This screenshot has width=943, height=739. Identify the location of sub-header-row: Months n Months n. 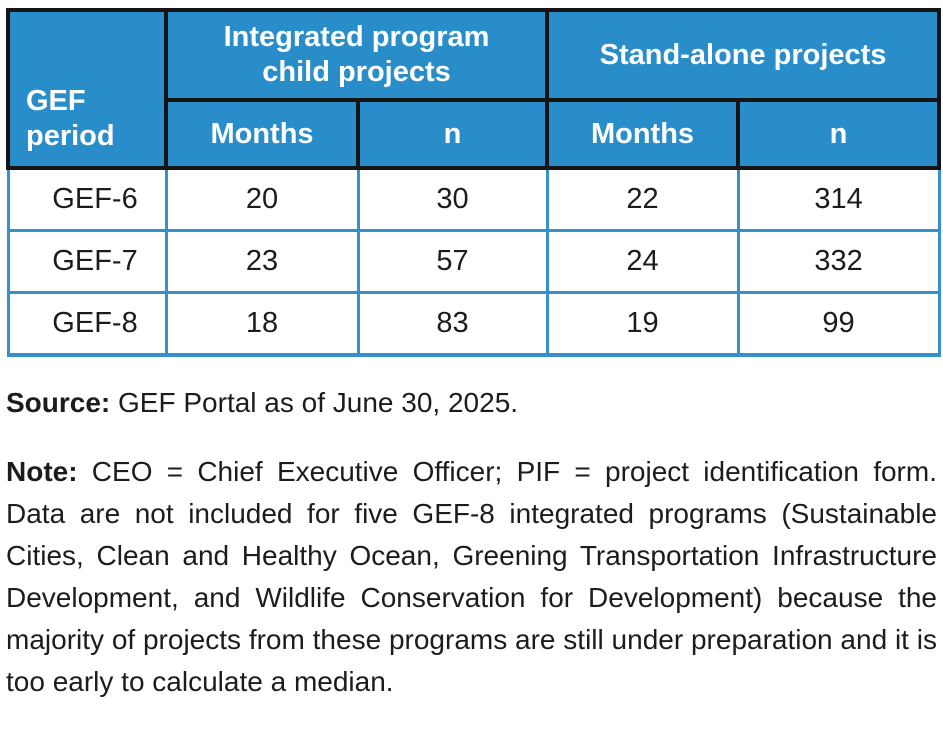
(475, 134).